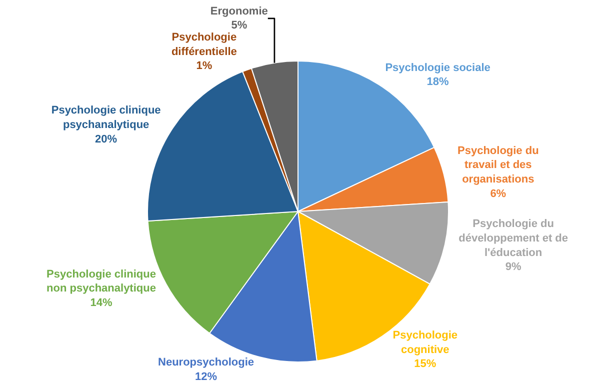 This screenshot has width=615, height=388. Describe the element at coordinates (101, 281) in the screenshot. I see `slice-label: Psychologie clinique non psychanalytique` at that location.